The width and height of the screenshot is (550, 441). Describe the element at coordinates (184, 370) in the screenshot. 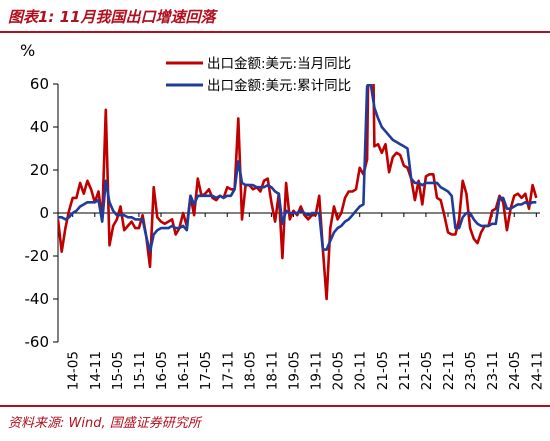

I see `x-tick-label: 16-11` at that location.